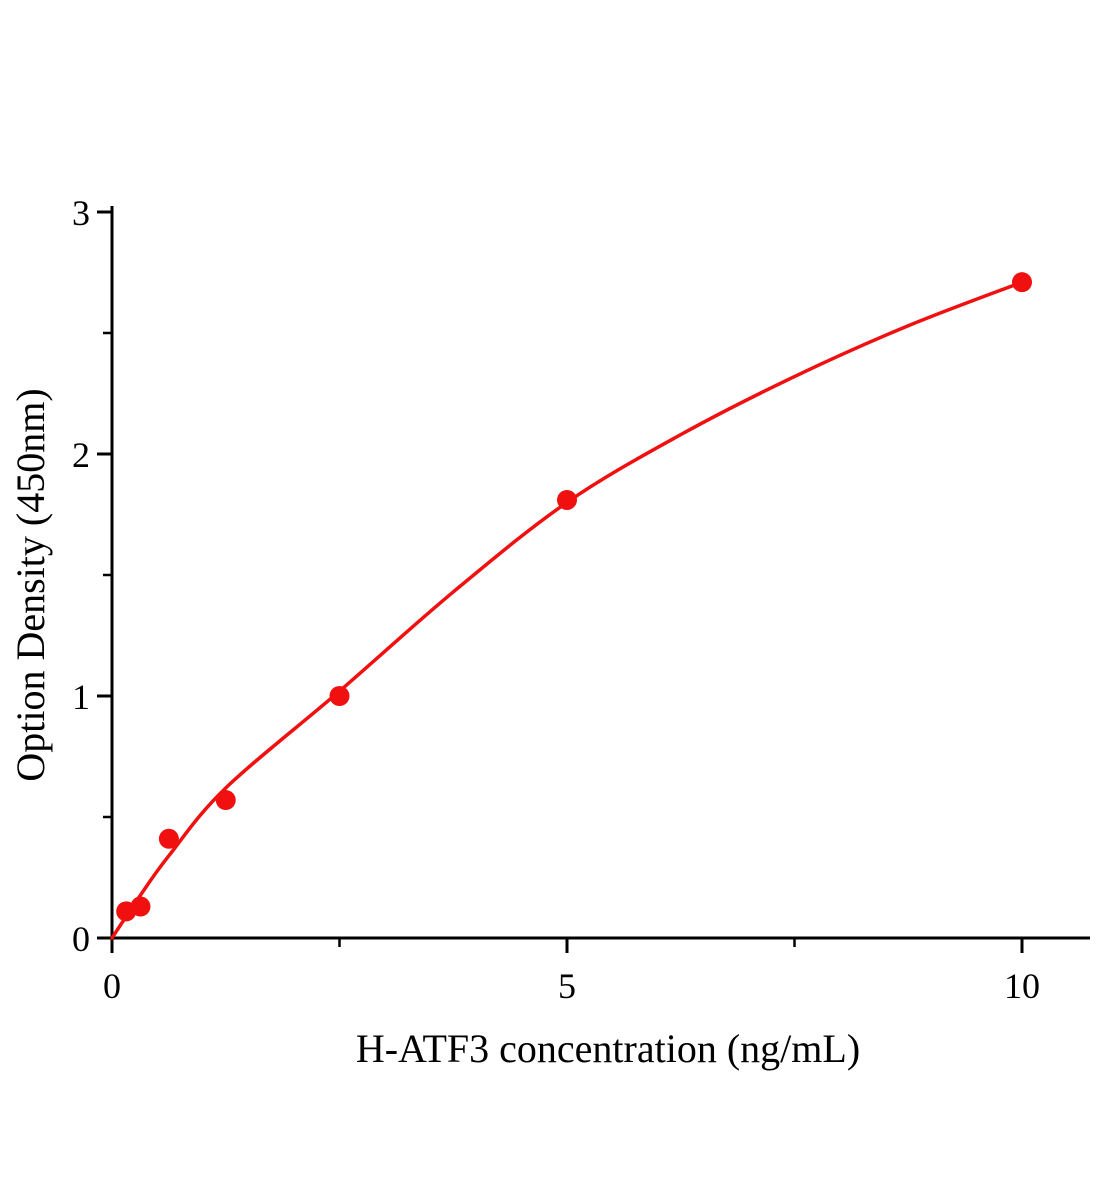  Describe the element at coordinates (81, 213) in the screenshot. I see `y-tick-label: 3` at that location.